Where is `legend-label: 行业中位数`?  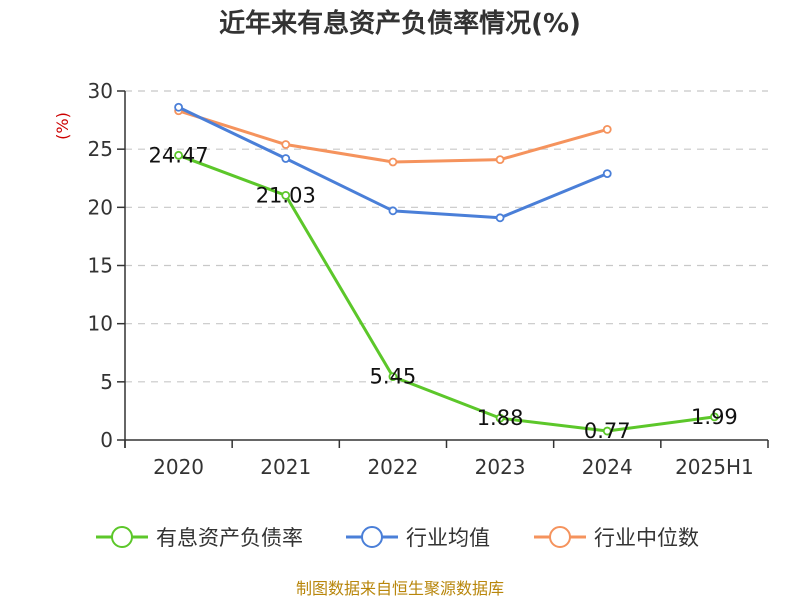
legend-label: 行业中位数 is located at coordinates (646, 538).